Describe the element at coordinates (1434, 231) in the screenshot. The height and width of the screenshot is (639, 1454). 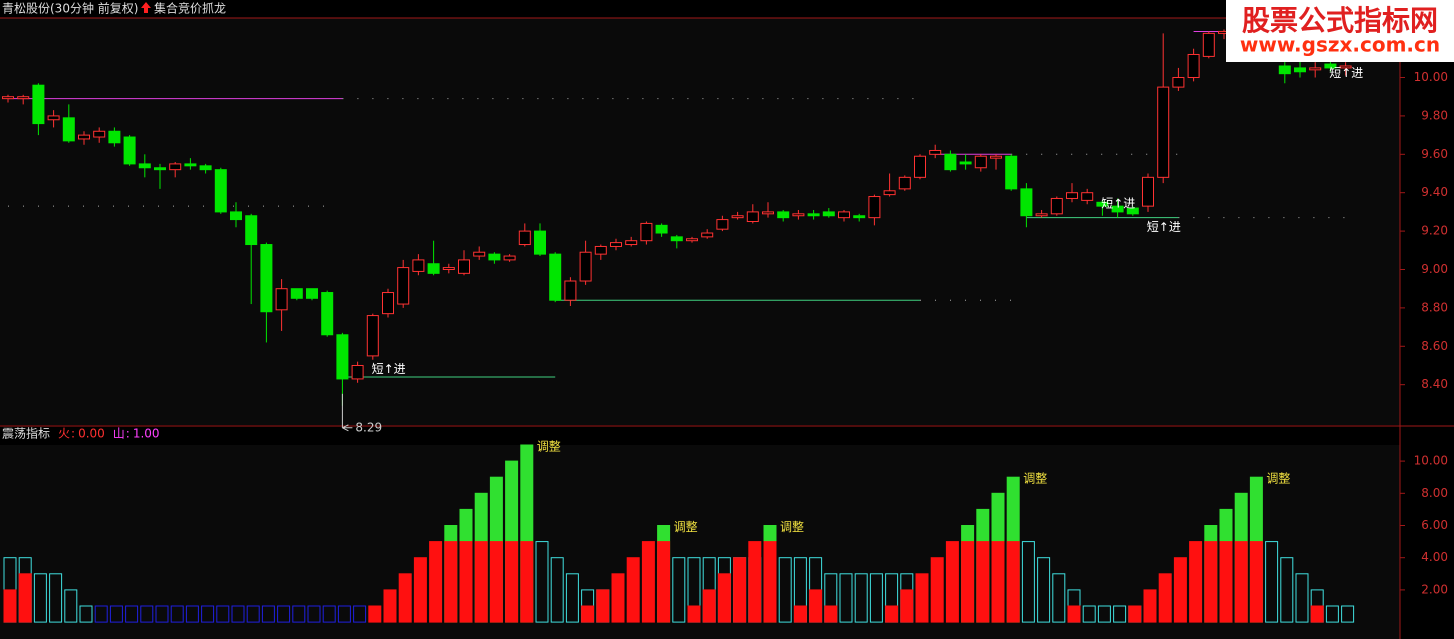
I see `y-tick-label: 9.20` at that location.